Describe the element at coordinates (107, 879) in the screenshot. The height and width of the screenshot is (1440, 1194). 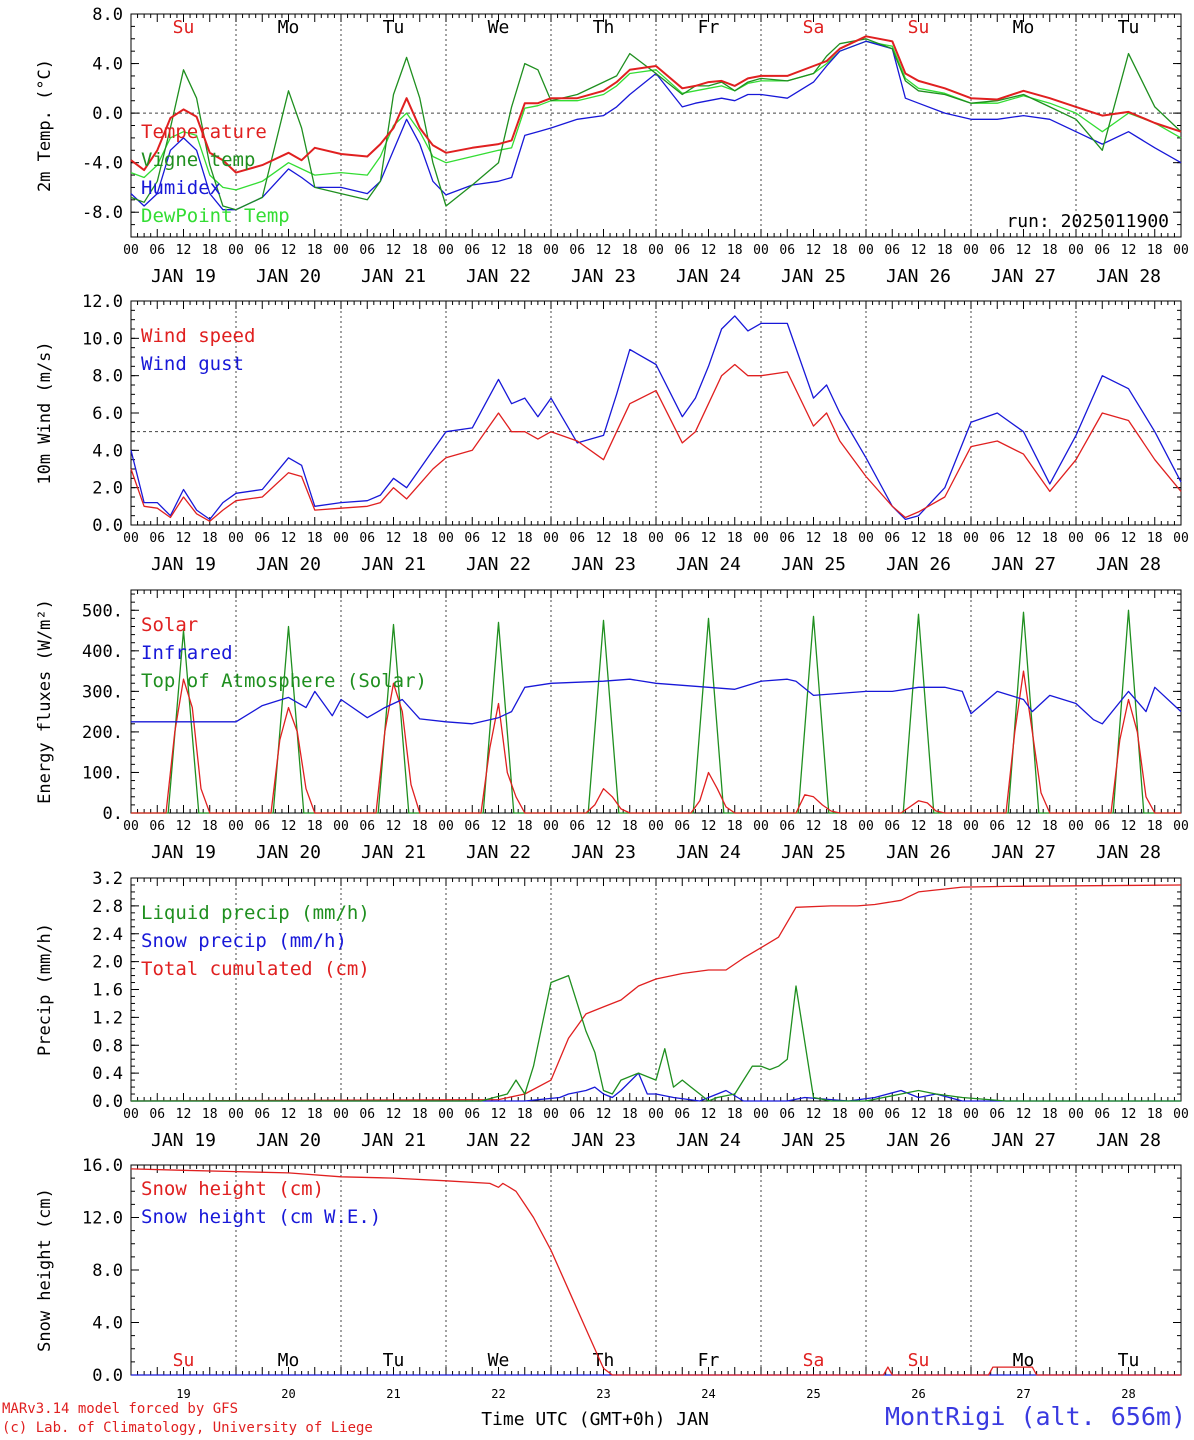
I see `y-tick-label: 3.2` at that location.